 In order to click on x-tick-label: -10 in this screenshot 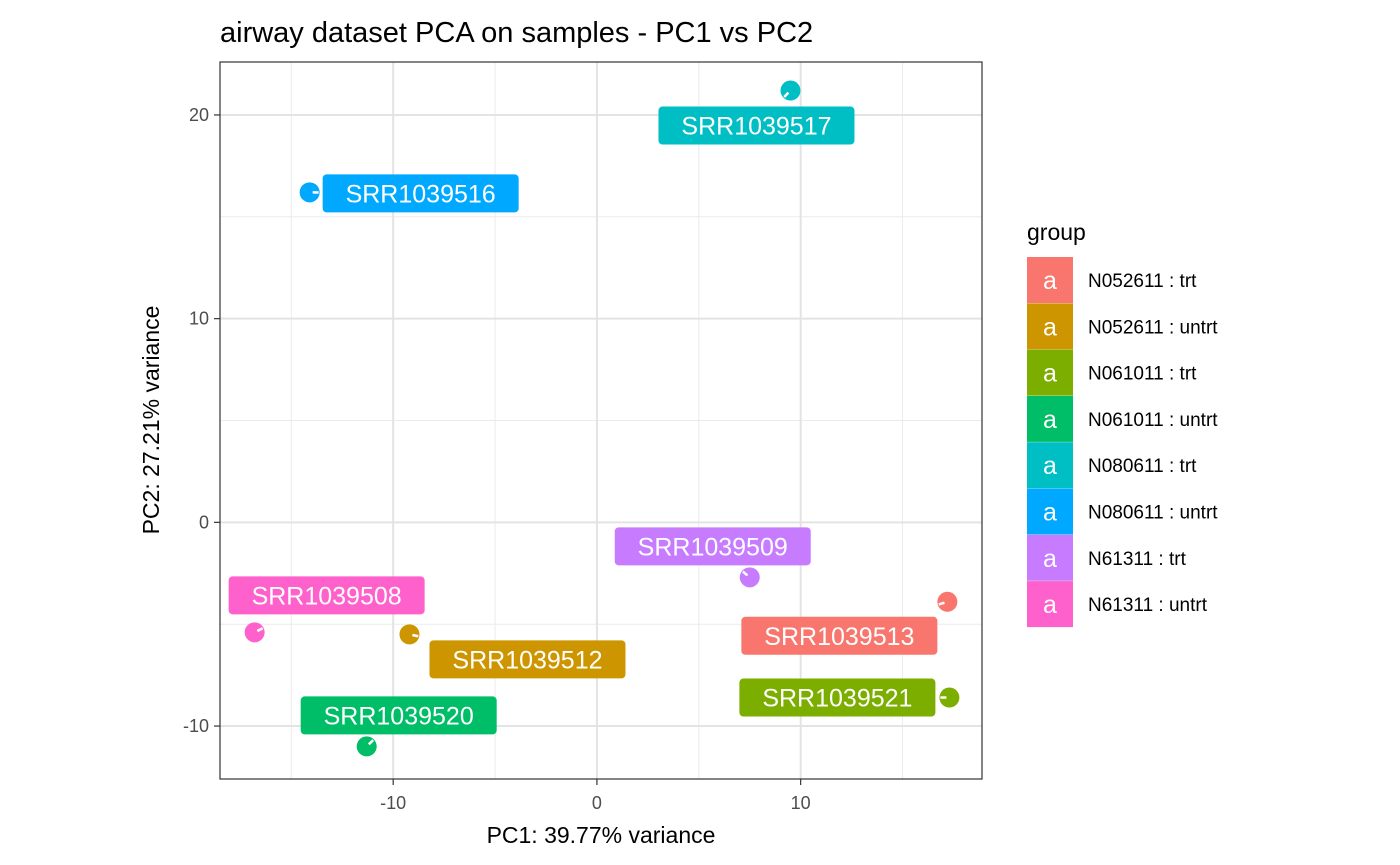, I will do `click(393, 803)`.